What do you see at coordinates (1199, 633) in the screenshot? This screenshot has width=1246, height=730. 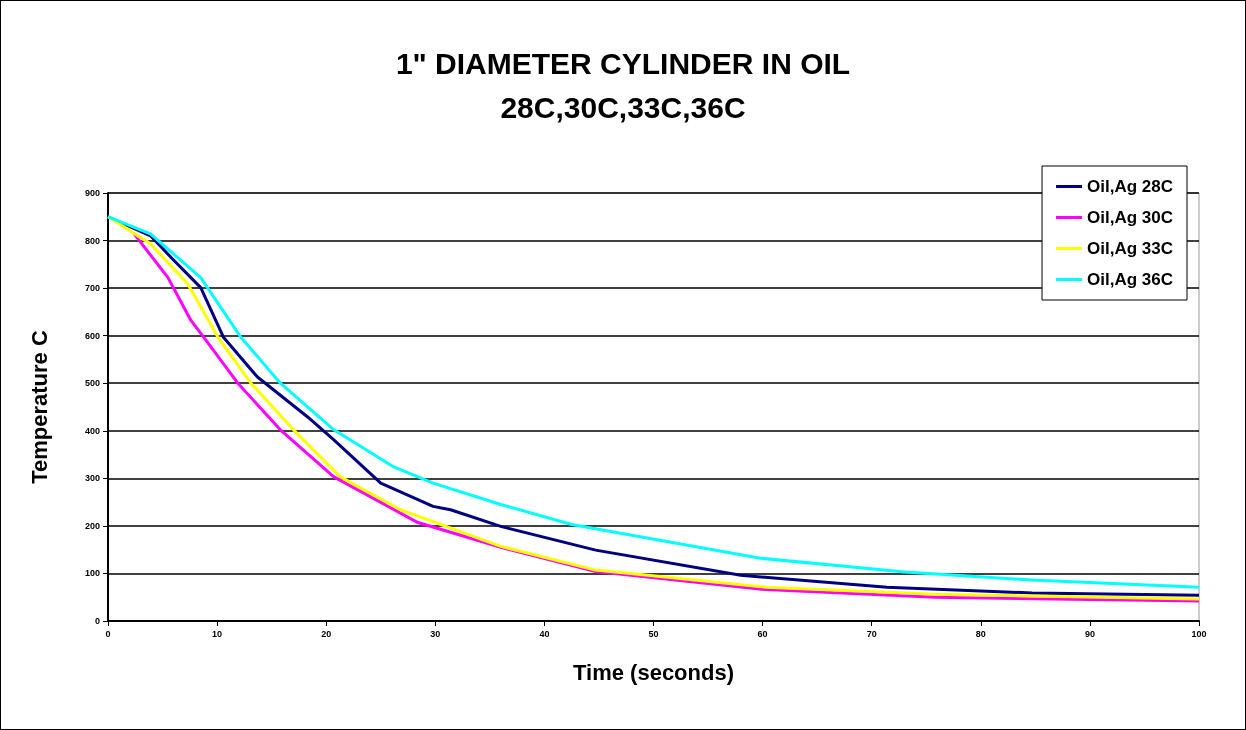 I see `x-tick-label: 100` at bounding box center [1199, 633].